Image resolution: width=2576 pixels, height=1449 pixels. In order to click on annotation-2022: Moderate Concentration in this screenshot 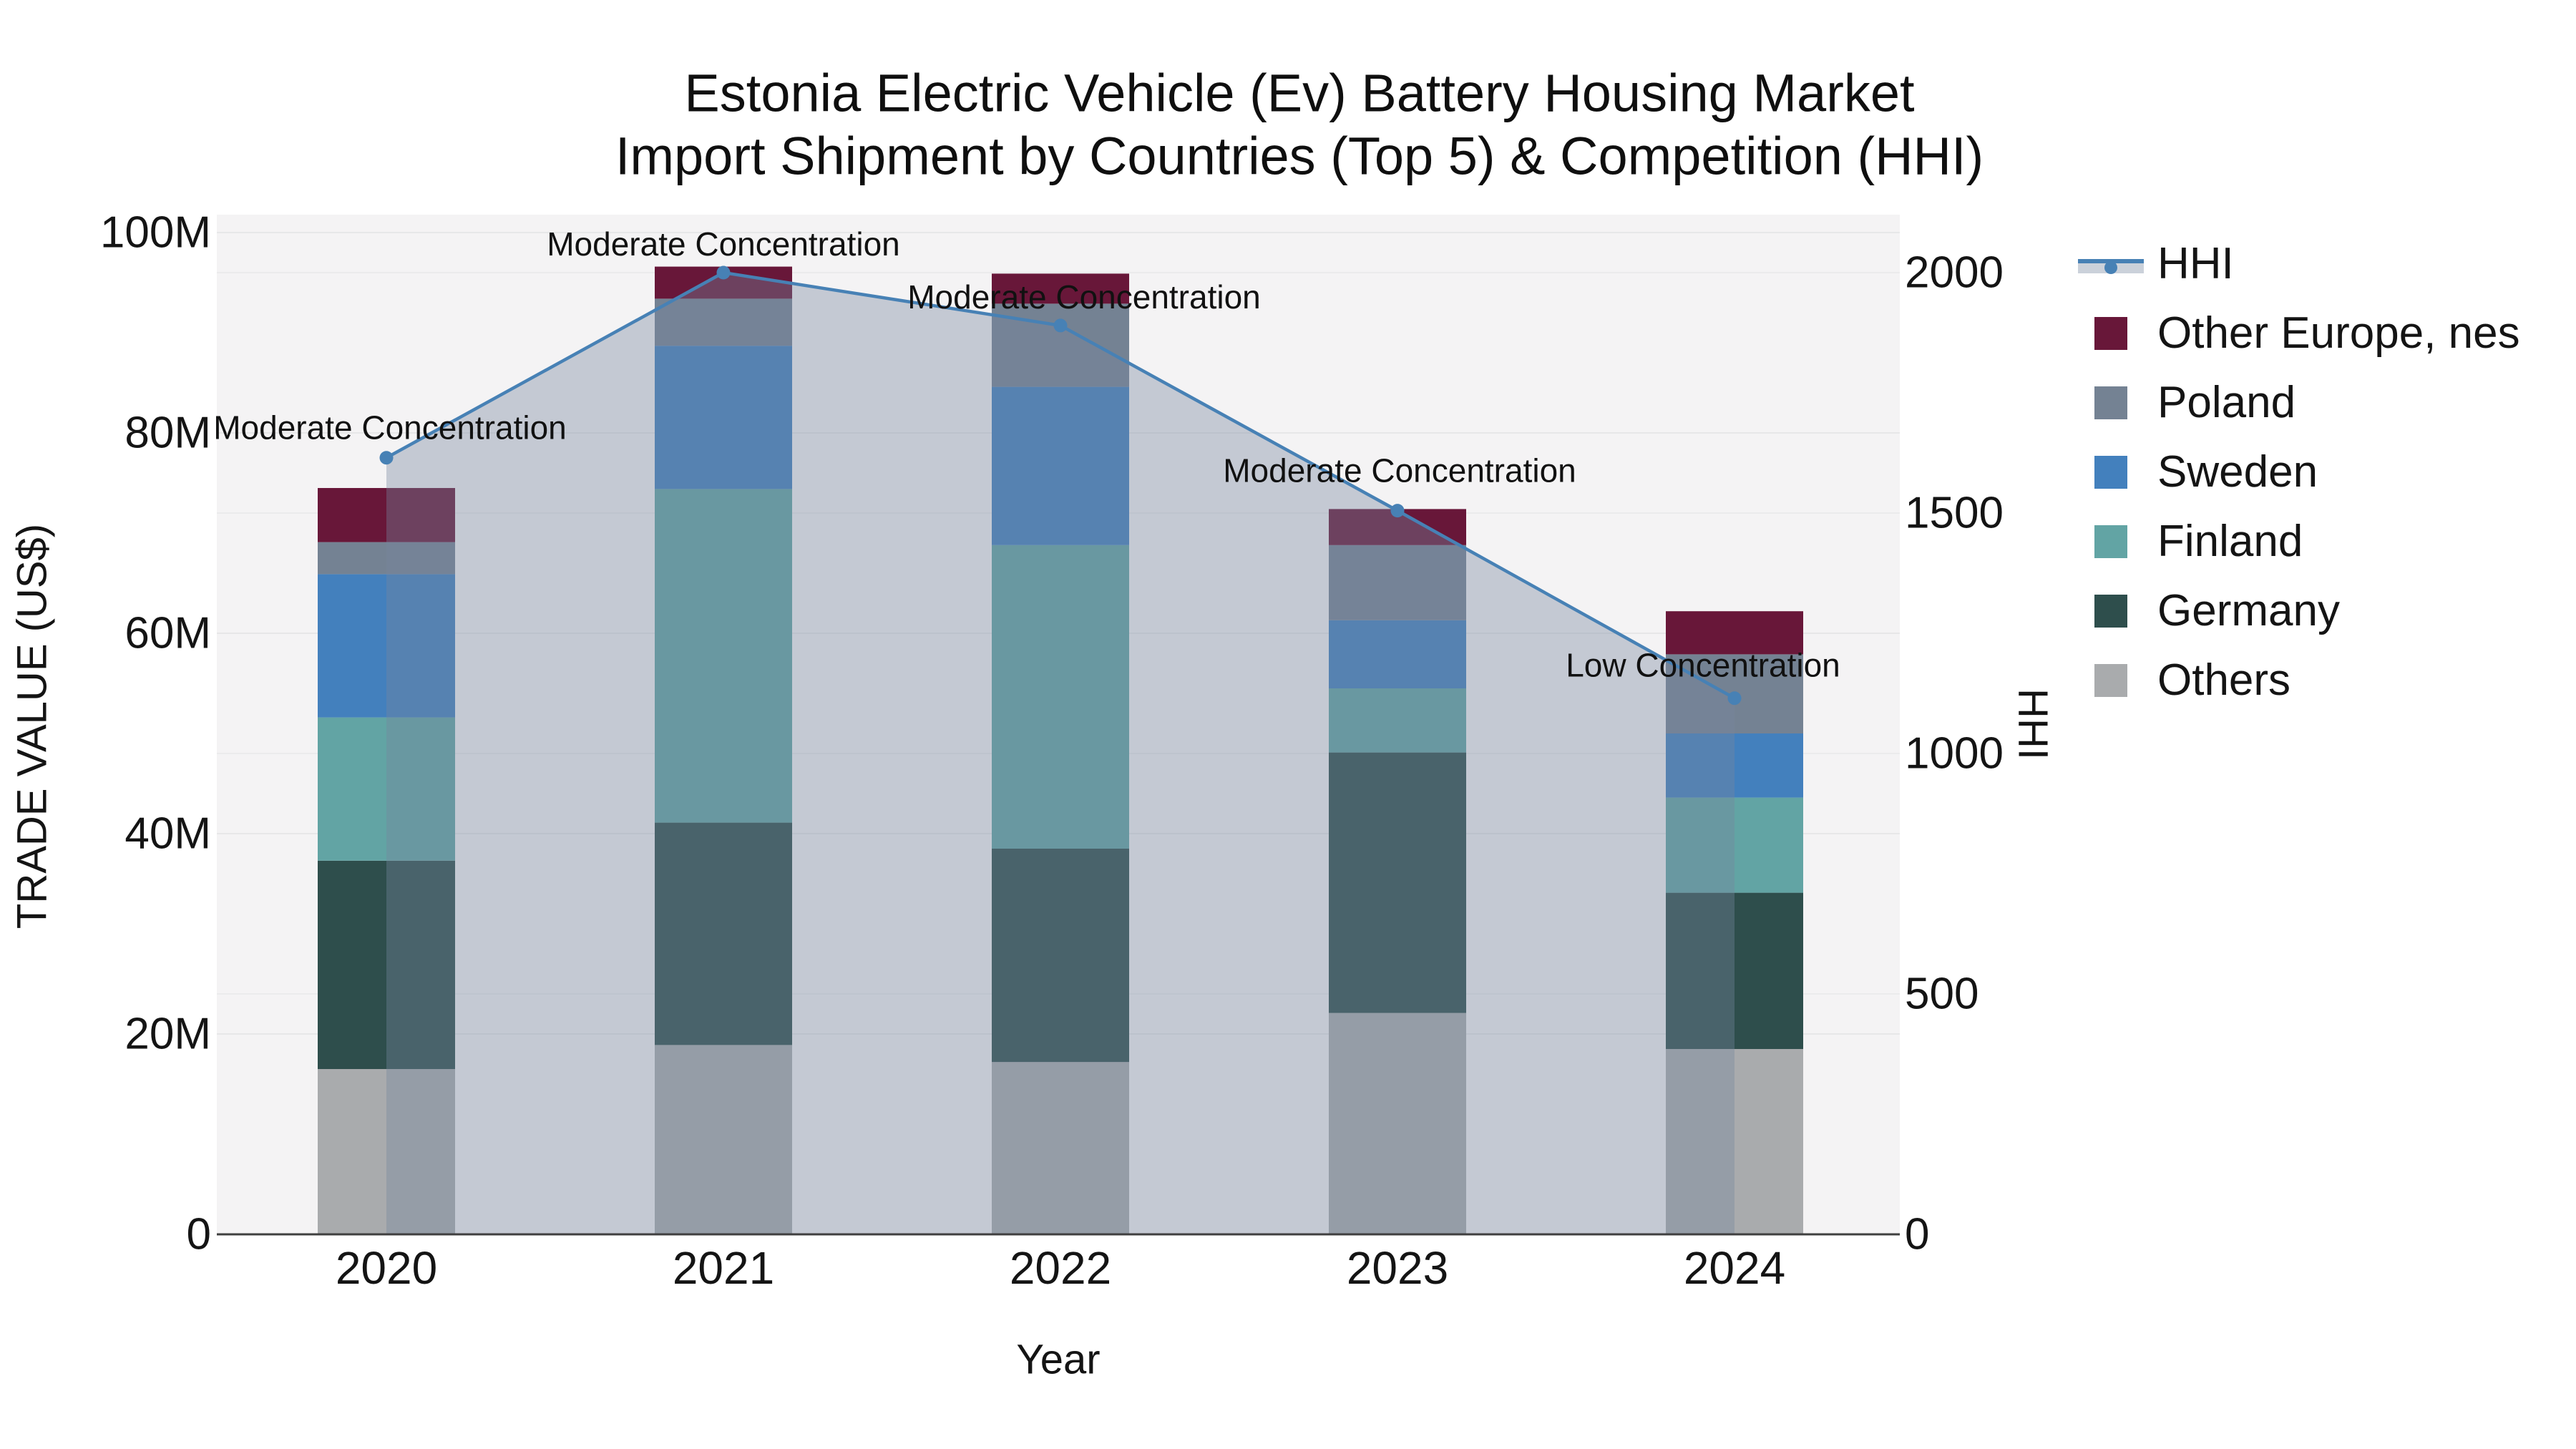, I will do `click(1084, 297)`.